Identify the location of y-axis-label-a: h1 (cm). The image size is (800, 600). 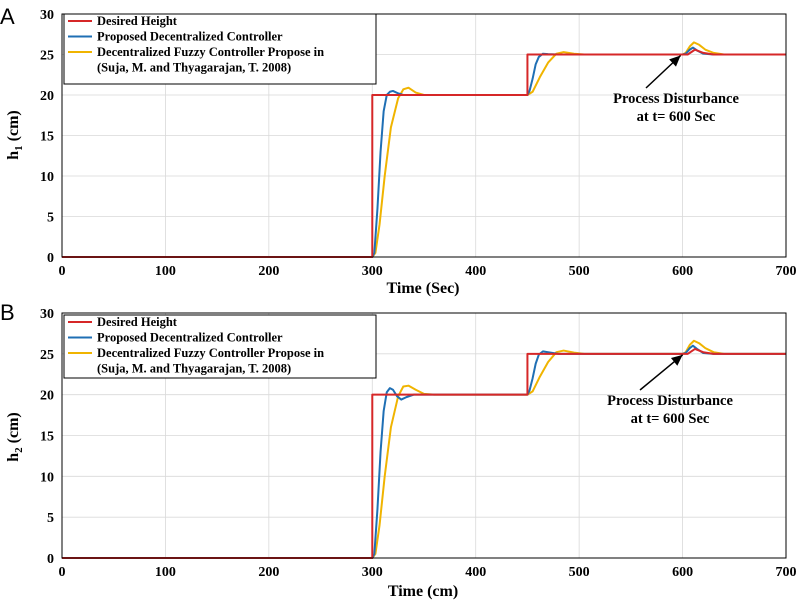
(15, 135).